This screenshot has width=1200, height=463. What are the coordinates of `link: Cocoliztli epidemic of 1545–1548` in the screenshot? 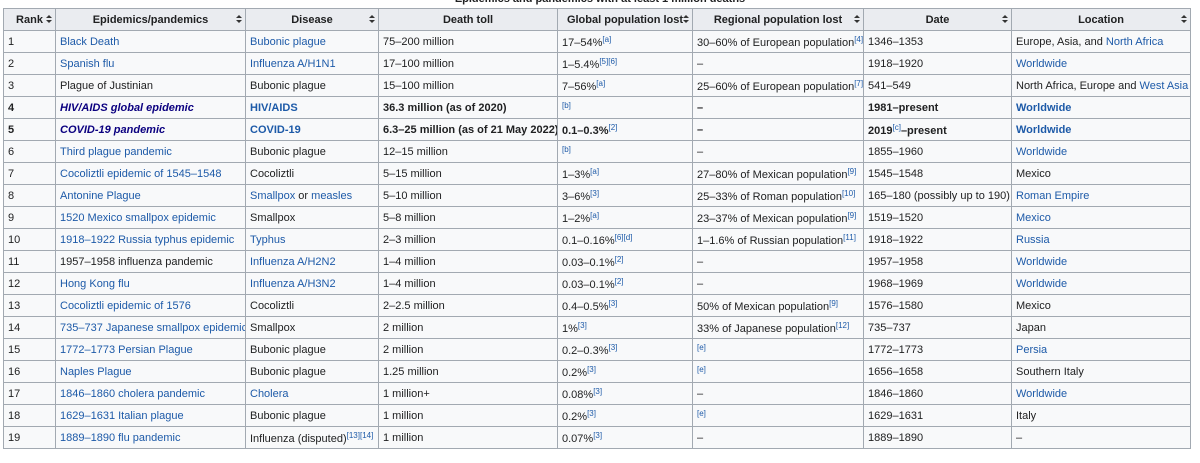 It's located at (141, 173).